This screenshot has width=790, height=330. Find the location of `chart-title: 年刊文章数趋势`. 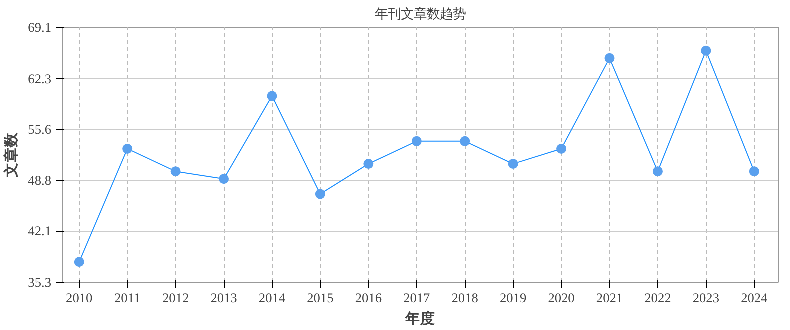

chart-title: 年刊文章数趋势 is located at coordinates (420, 15).